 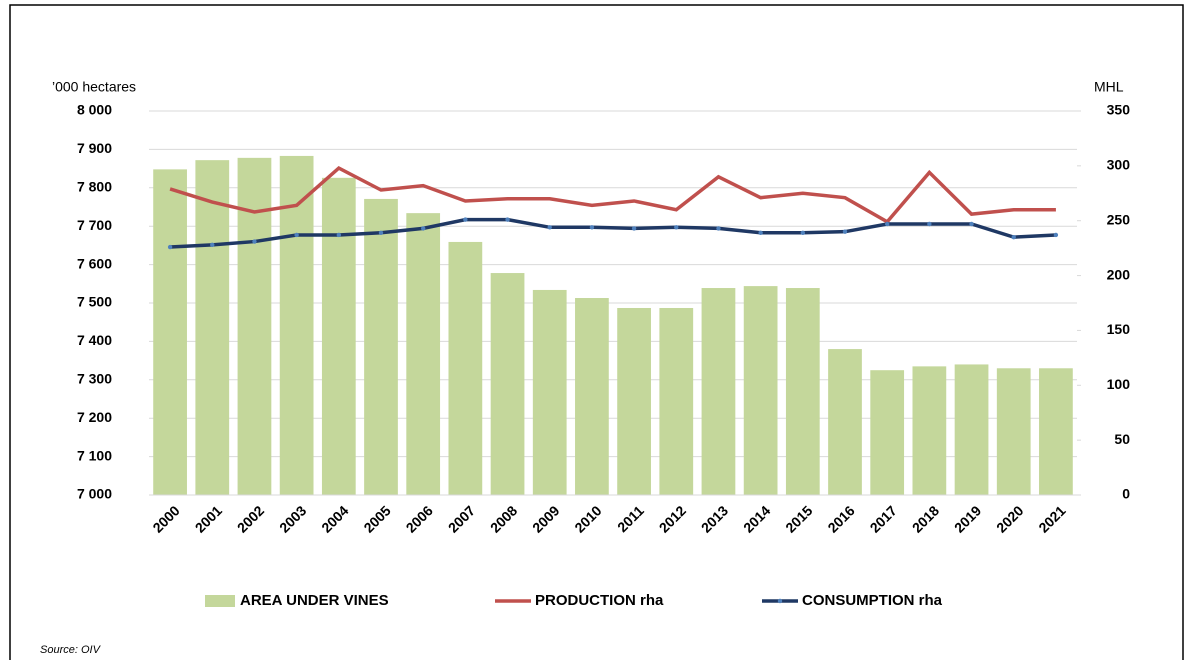 I want to click on x-tick-label: 2017, so click(x=883, y=518).